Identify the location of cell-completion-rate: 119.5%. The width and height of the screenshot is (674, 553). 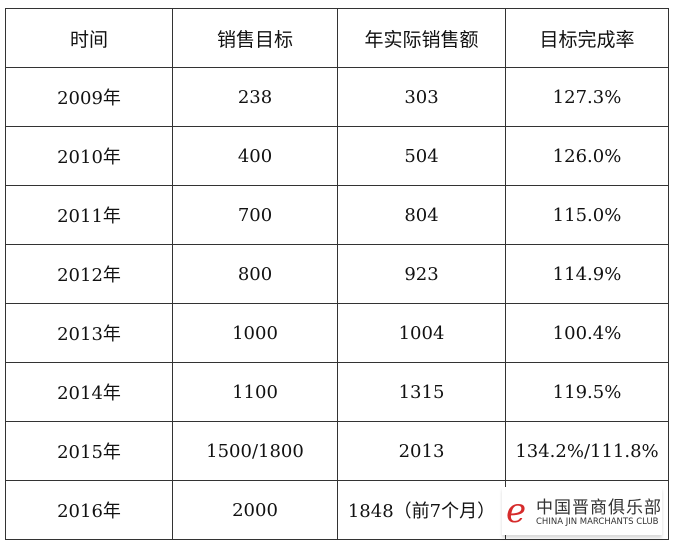
(587, 392).